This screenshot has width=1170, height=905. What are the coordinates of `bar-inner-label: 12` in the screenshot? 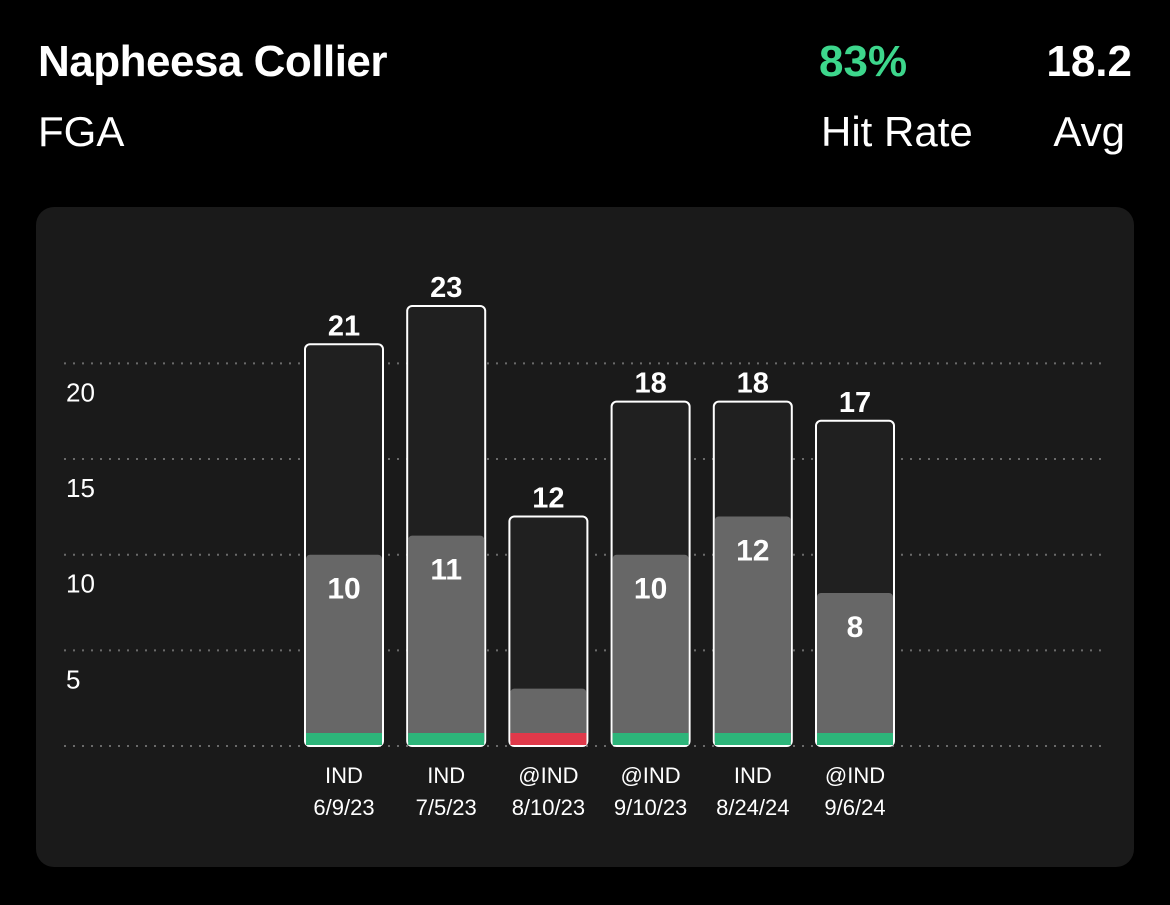 It's located at (752, 550).